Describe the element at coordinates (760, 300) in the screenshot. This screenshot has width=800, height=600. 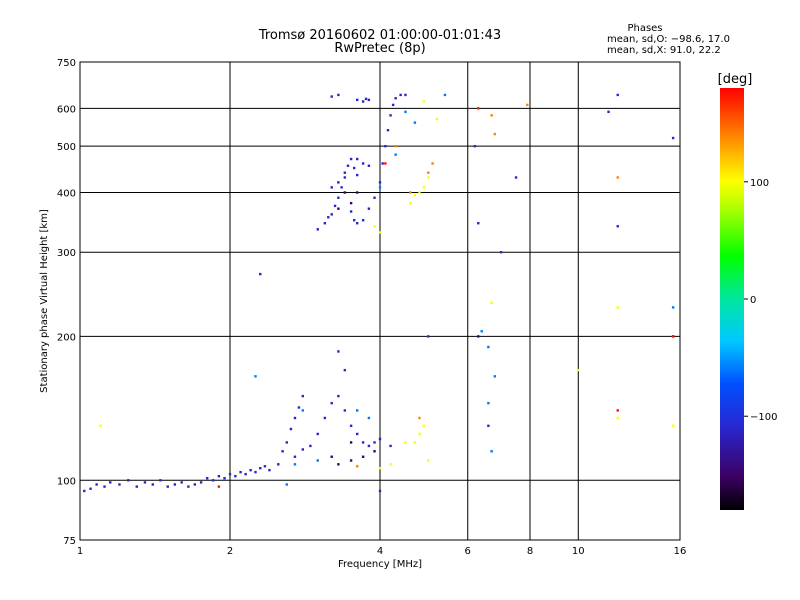
I see `colorbar-ticks: 100 0 −100` at that location.